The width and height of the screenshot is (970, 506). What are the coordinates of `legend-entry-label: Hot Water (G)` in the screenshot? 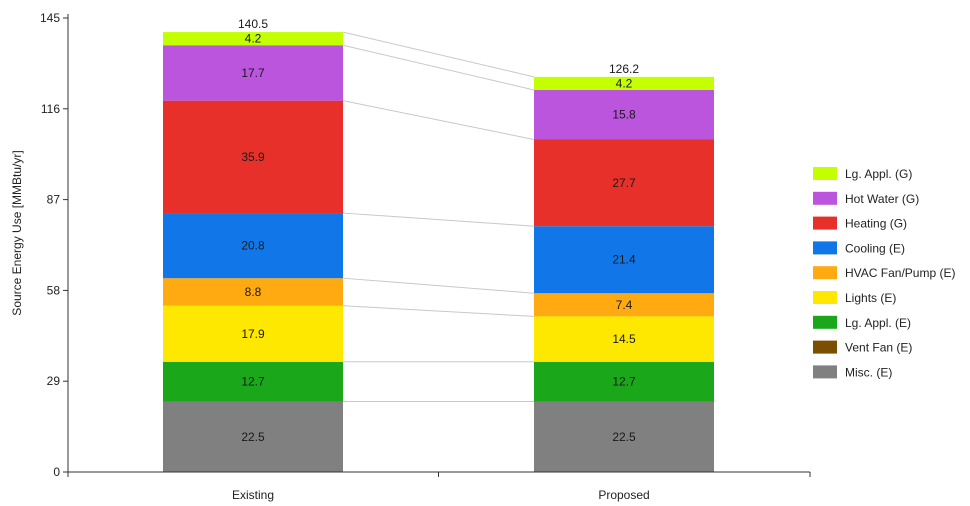 It's located at (882, 199).